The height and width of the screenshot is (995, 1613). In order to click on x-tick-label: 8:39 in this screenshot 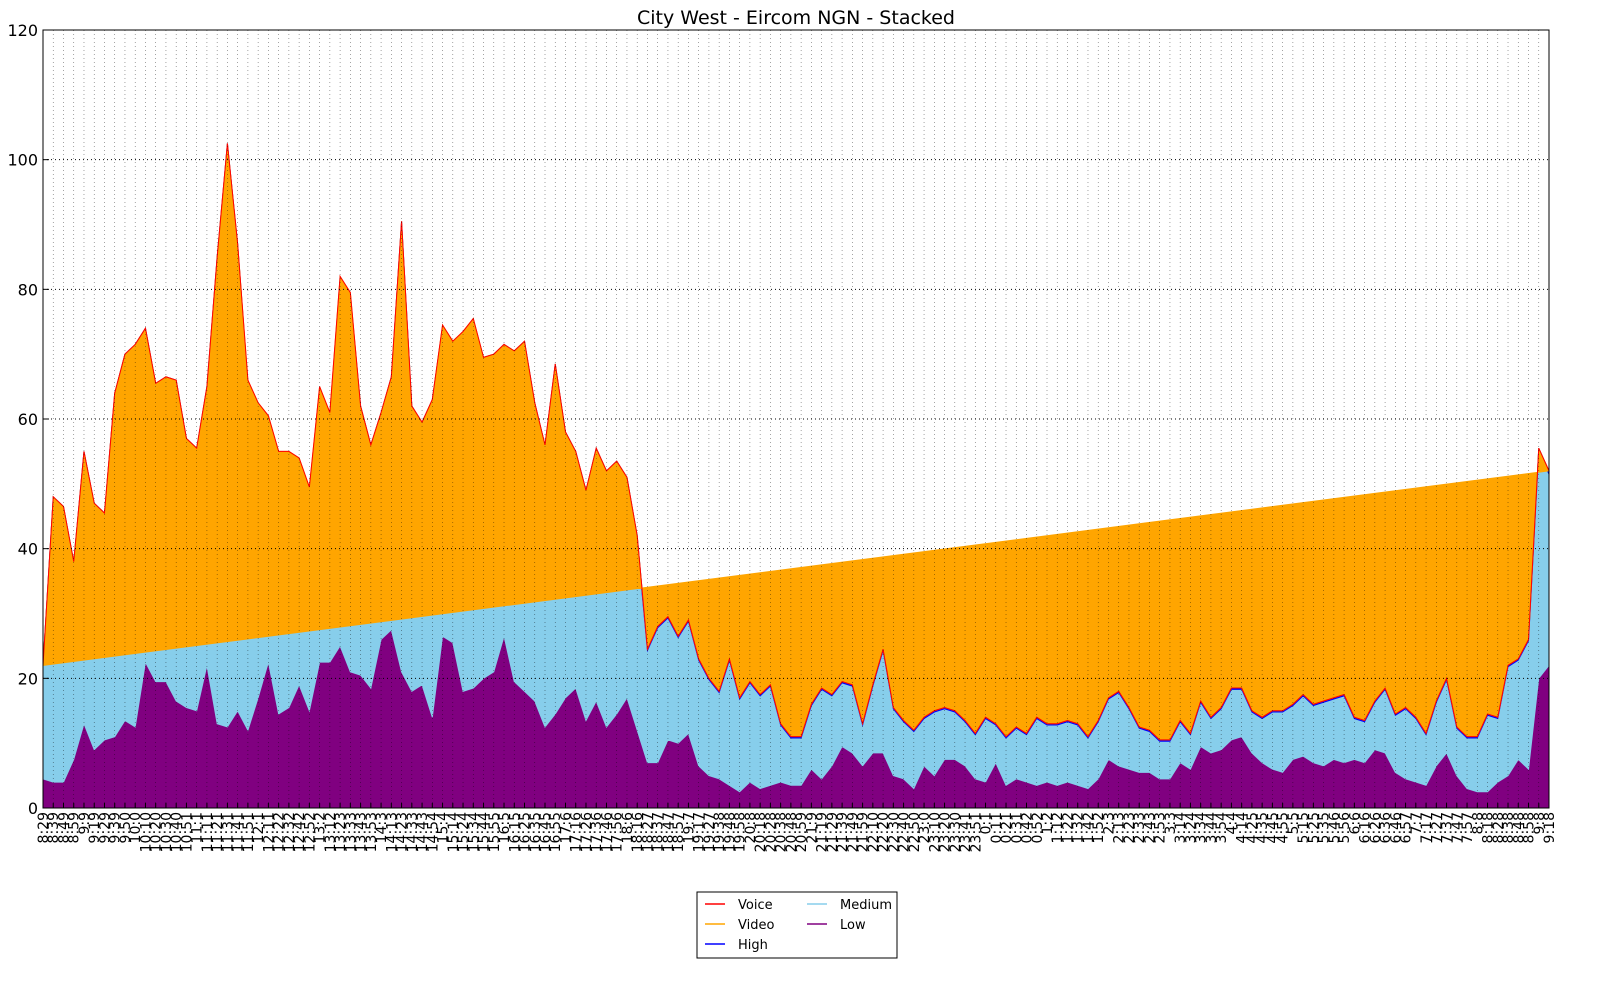, I will do `click(54, 827)`.